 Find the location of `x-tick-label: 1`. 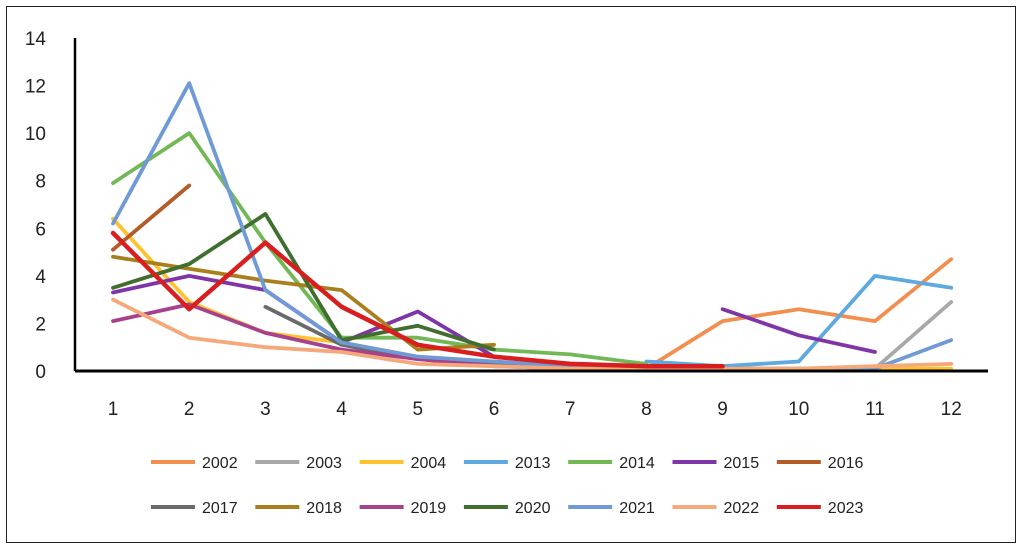

x-tick-label: 1 is located at coordinates (113, 409).